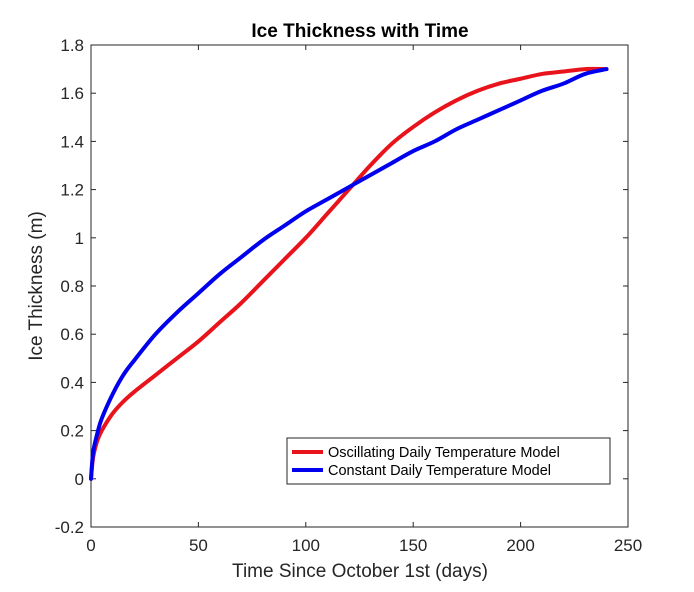  What do you see at coordinates (72, 93) in the screenshot?
I see `y-tick-label: 1.6` at bounding box center [72, 93].